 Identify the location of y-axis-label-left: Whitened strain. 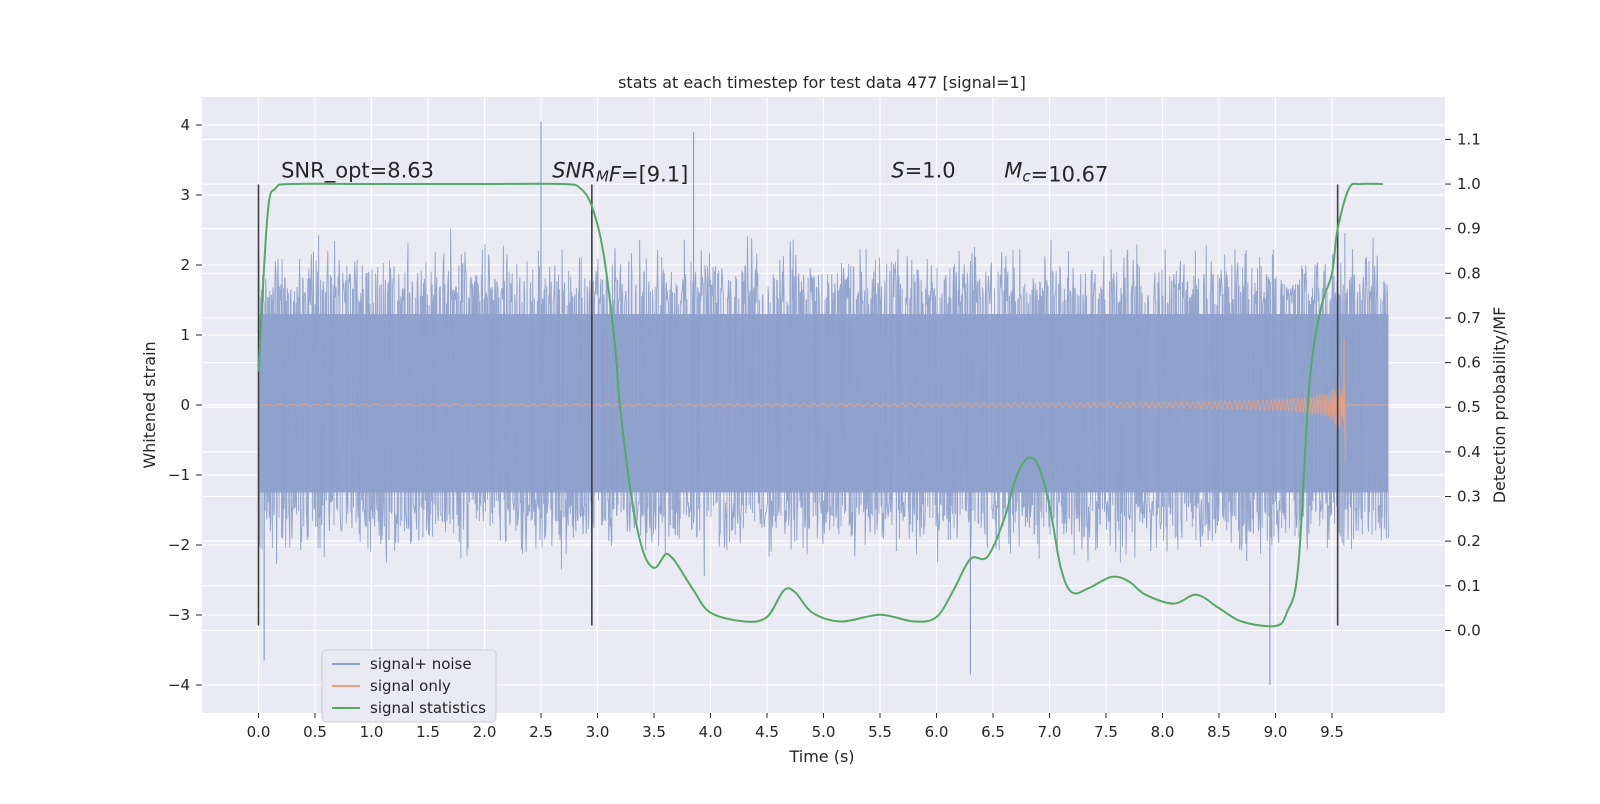
(149, 404).